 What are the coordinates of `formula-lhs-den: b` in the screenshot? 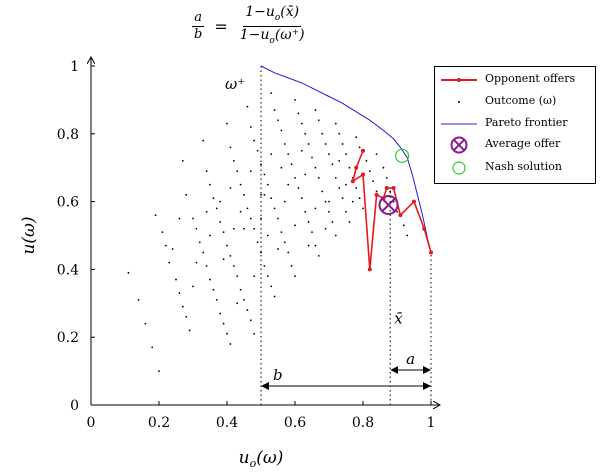 It's located at (198, 34).